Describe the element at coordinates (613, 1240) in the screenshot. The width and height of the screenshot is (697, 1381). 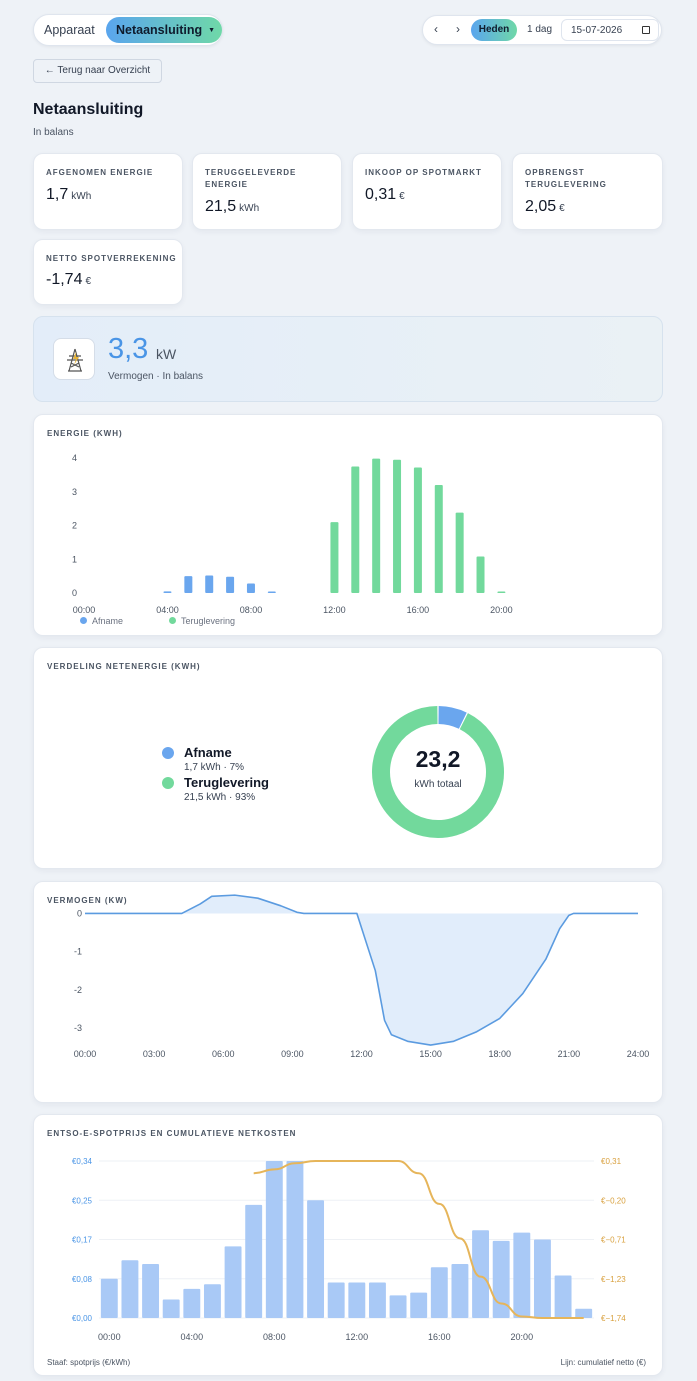
I see `y-right-tick-label: €−0,71` at that location.